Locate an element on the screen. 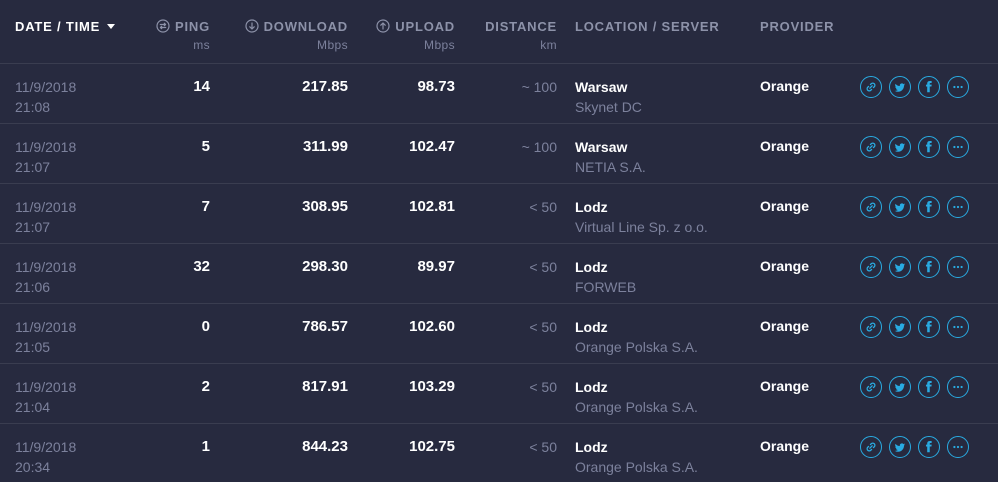 The image size is (998, 482). download-value: 817.91 is located at coordinates (325, 386).